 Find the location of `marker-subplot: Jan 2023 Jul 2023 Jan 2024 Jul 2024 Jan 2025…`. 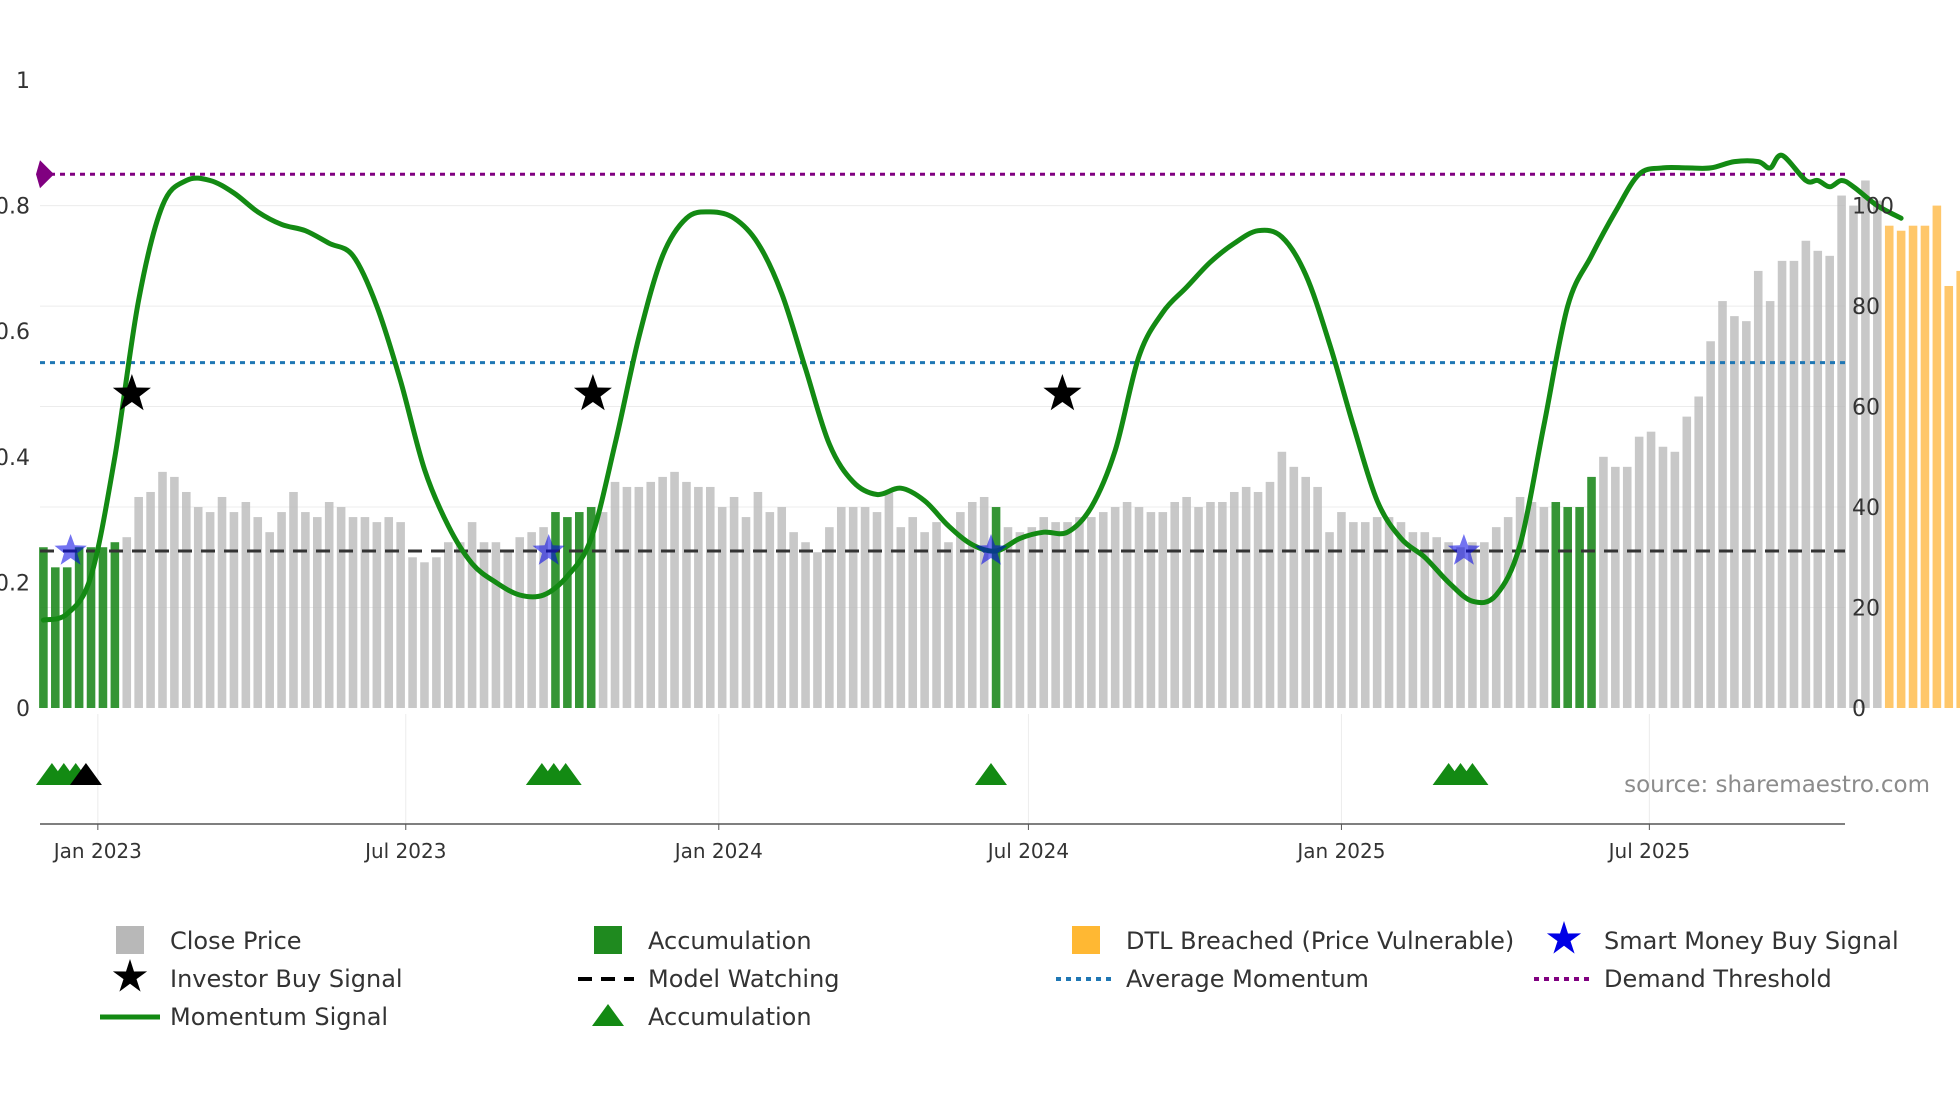

marker-subplot: Jan 2023 Jul 2023 Jan 2024 Jul 2024 Jan 2025… is located at coordinates (982, 788).